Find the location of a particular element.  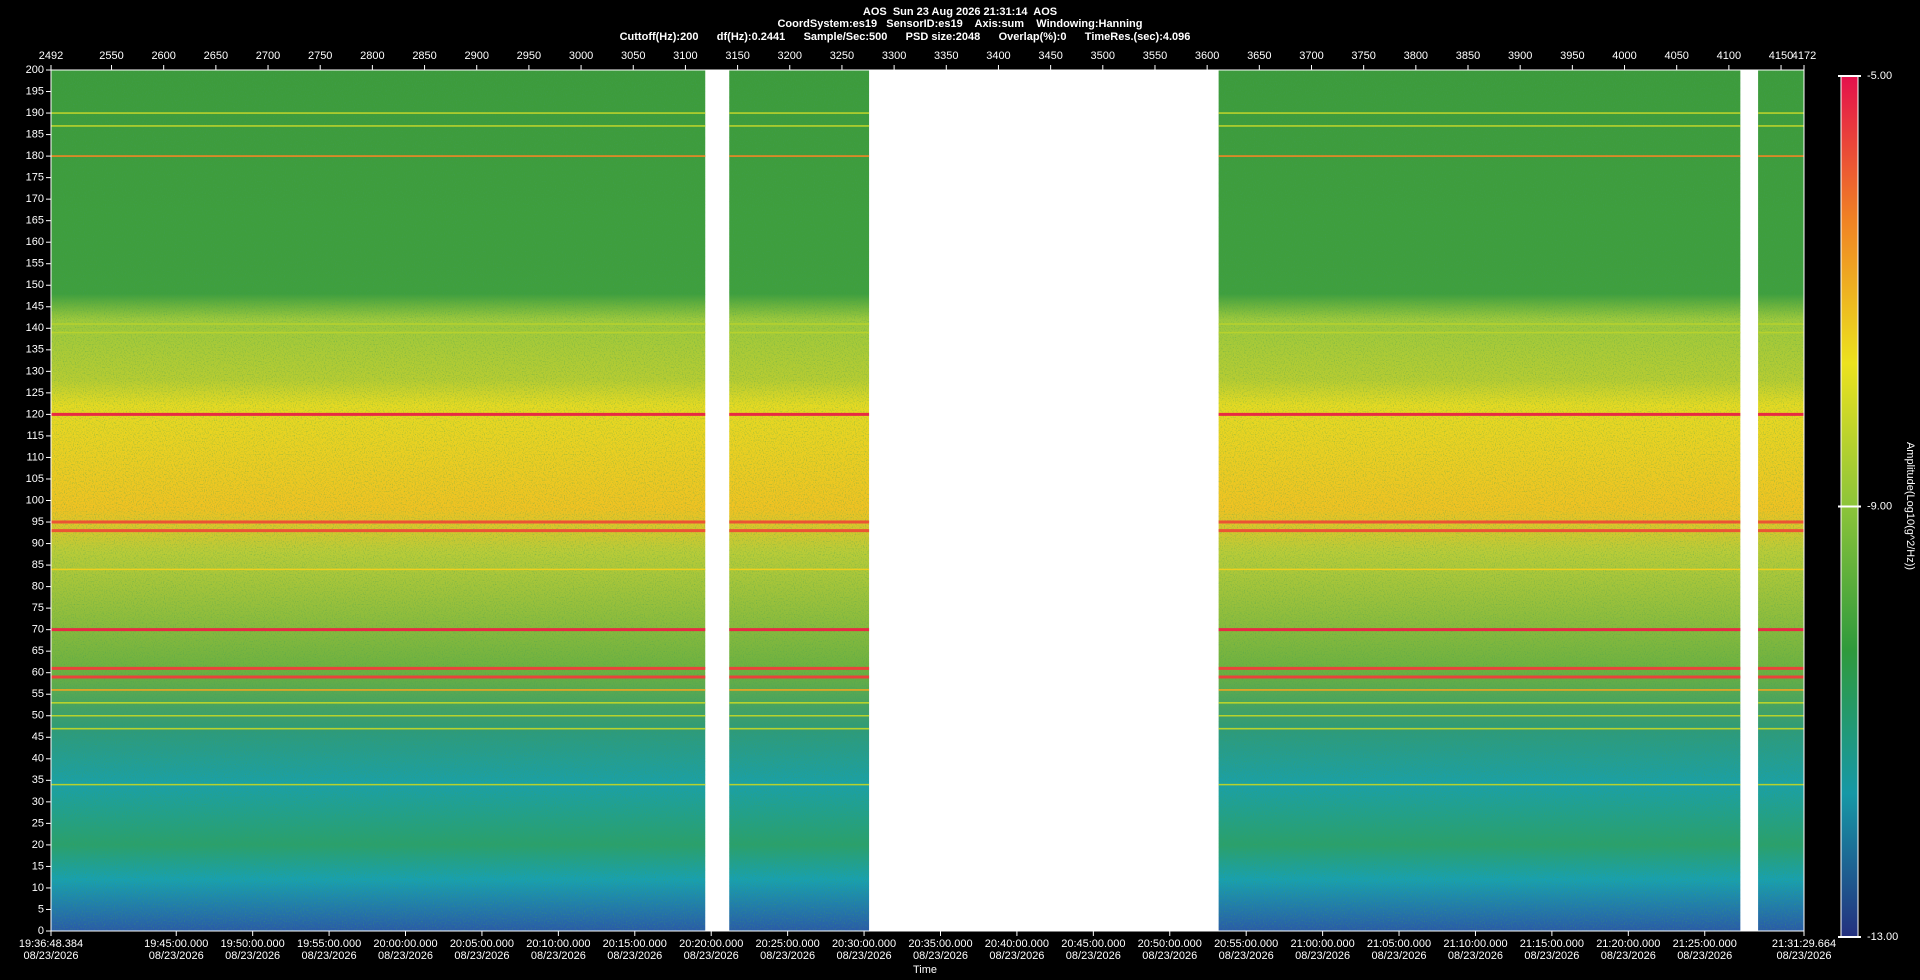

y-tick-label: 105 is located at coordinates (35, 479).